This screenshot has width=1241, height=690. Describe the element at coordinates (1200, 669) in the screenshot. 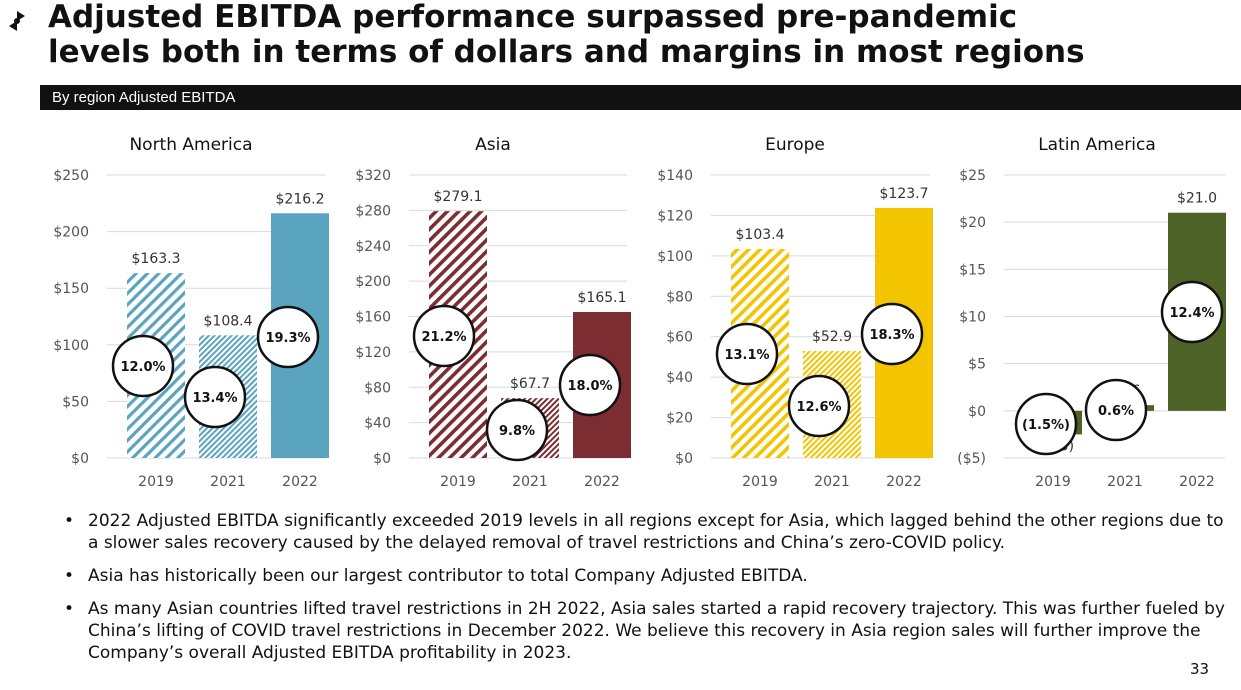

I see `page-number: 33` at that location.